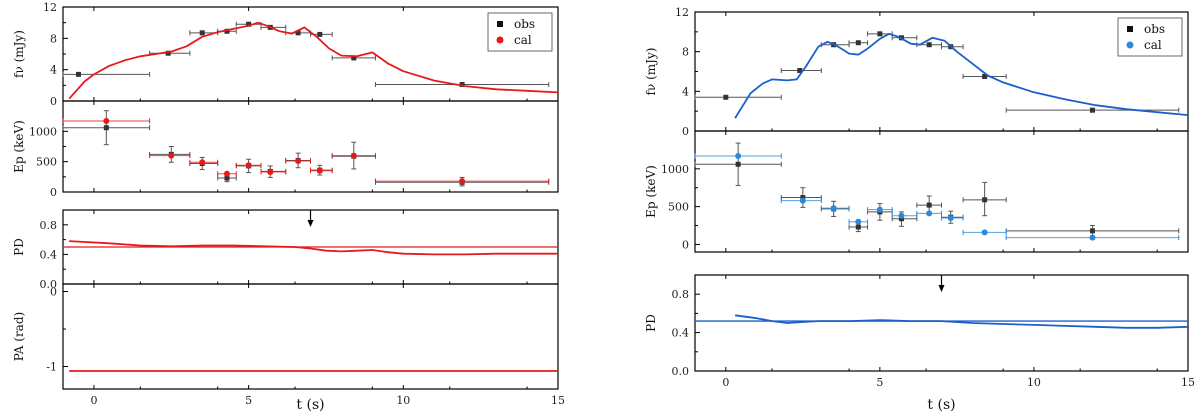 The height and width of the screenshot is (416, 1200). Describe the element at coordinates (19, 336) in the screenshot. I see `y-axis-label-pa: PA (rad)` at that location.